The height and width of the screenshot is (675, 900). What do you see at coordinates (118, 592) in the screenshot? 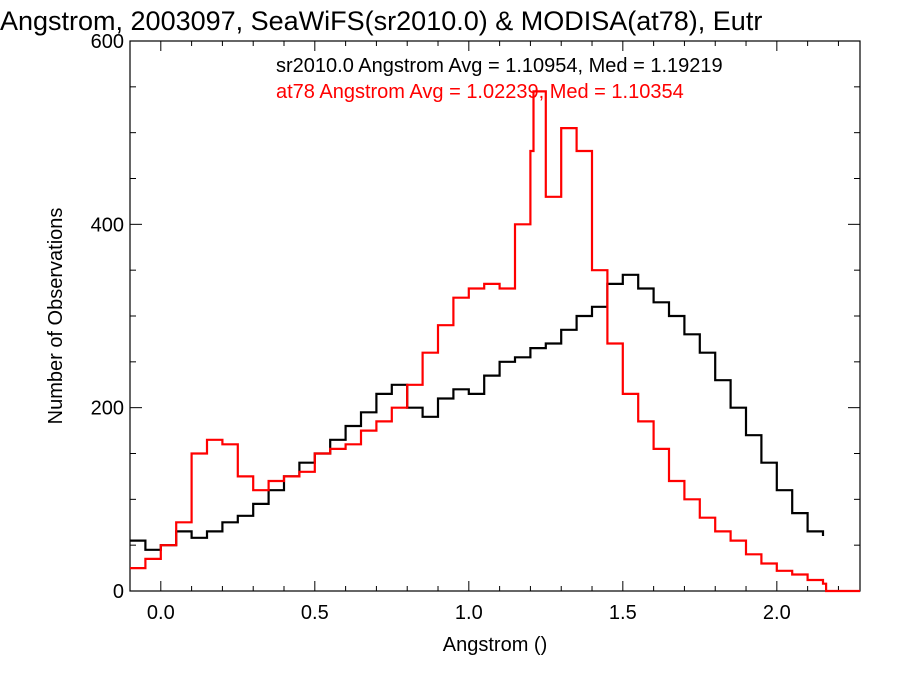
I see `y-tick-label: 0` at bounding box center [118, 592].